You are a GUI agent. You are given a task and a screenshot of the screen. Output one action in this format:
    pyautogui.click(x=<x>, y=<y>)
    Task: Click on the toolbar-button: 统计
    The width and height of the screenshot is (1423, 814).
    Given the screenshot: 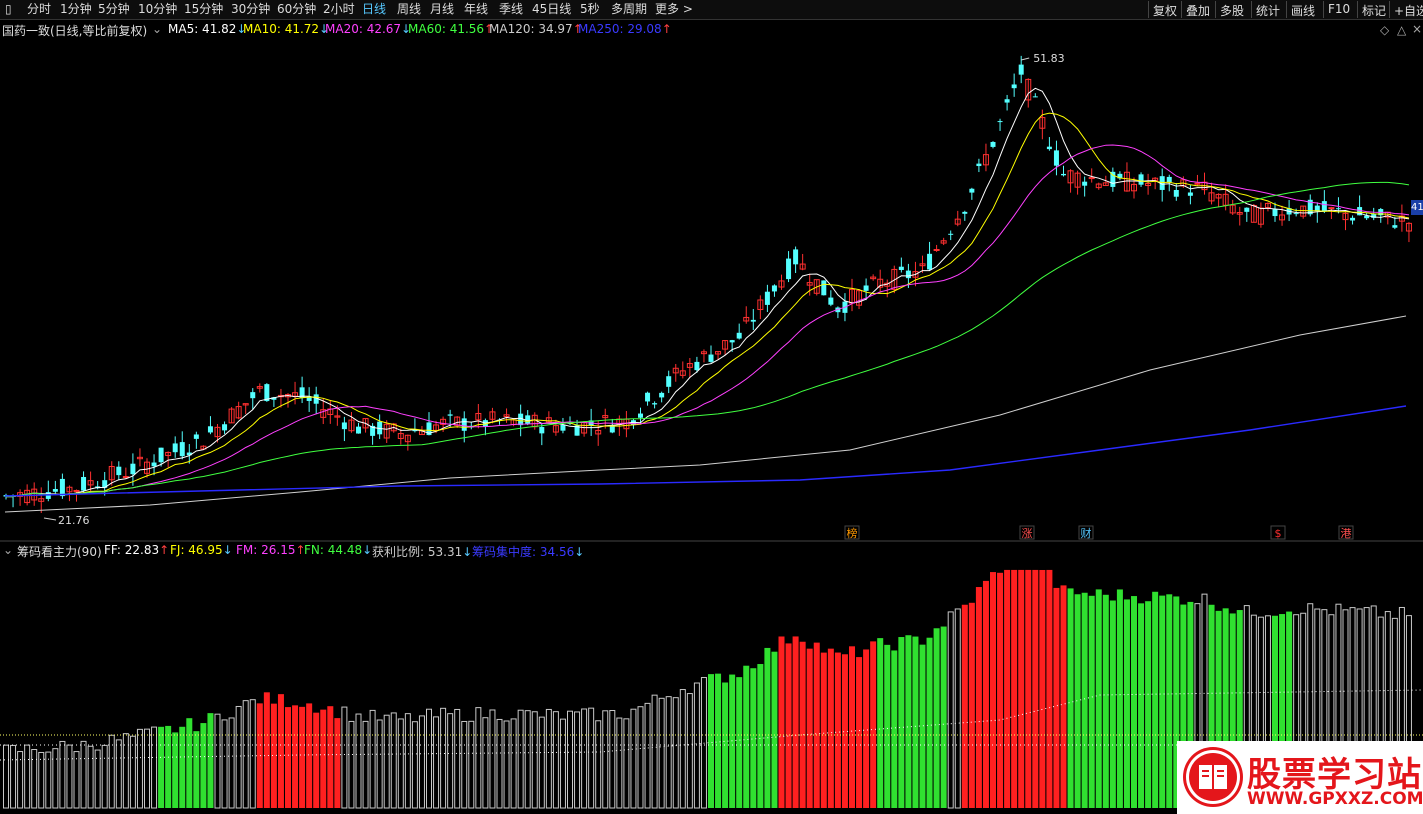 What is the action you would take?
    pyautogui.click(x=1268, y=11)
    